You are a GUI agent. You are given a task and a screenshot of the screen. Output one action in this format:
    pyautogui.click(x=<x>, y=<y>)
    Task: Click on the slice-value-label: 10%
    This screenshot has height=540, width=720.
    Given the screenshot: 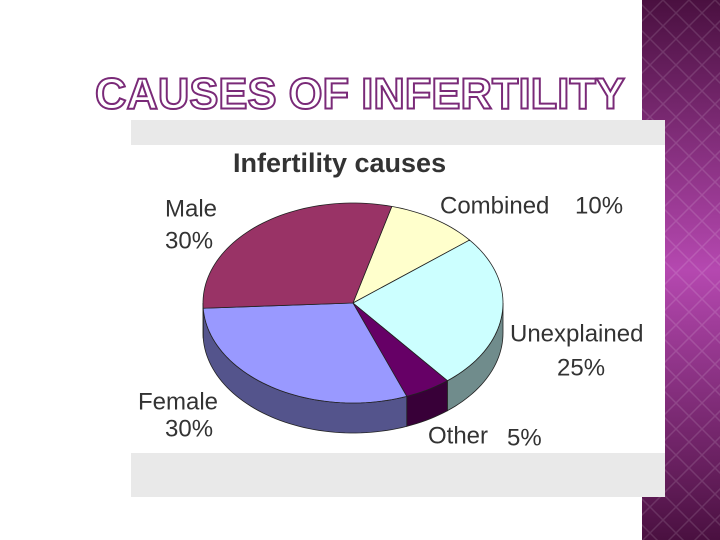 What is the action you would take?
    pyautogui.click(x=599, y=205)
    